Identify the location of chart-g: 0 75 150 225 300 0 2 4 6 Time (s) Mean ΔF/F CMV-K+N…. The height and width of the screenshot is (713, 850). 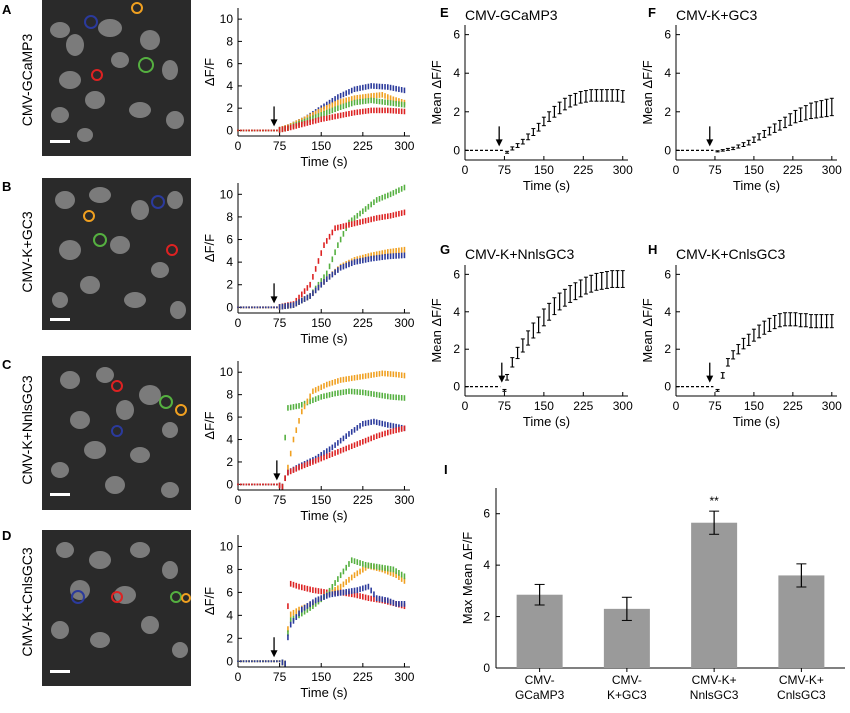
(531, 337).